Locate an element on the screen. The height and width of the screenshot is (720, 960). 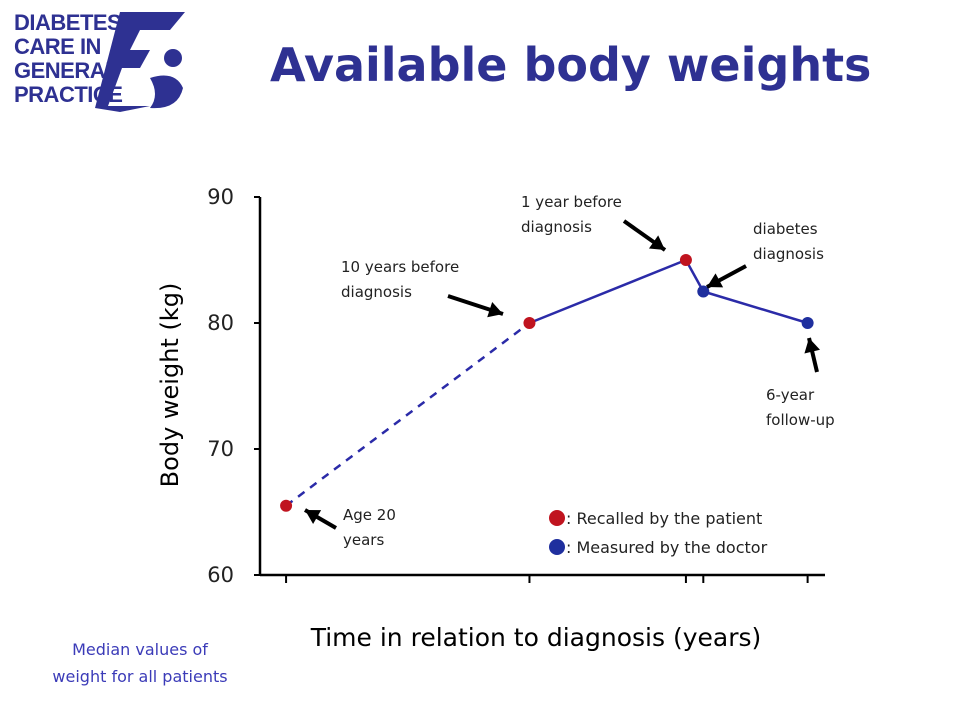
page-title: Available body weights is located at coordinates (571, 65).